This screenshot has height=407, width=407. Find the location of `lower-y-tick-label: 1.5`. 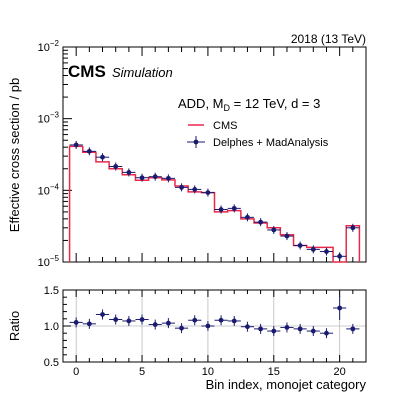

lower-y-tick-label: 1.5 is located at coordinates (51, 291).